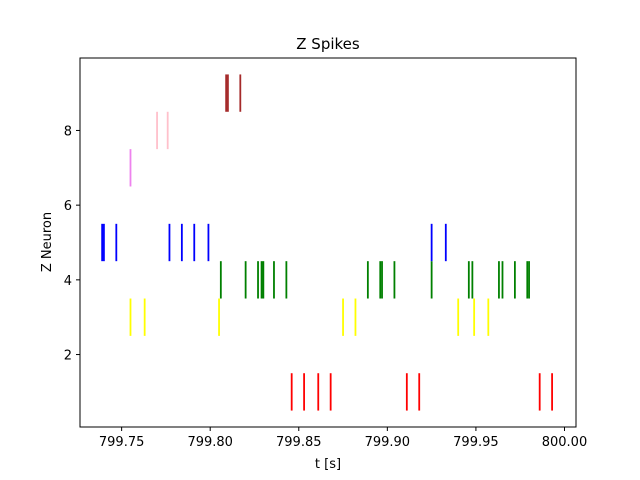  I want to click on x-tick-label: 799.75, so click(122, 442).